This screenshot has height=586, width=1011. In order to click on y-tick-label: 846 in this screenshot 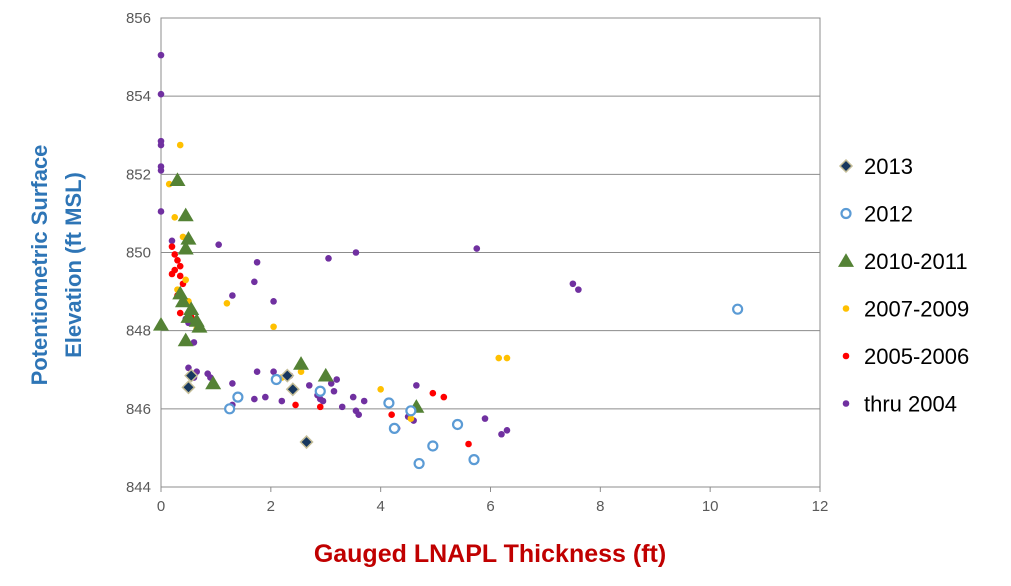, I will do `click(138, 409)`.